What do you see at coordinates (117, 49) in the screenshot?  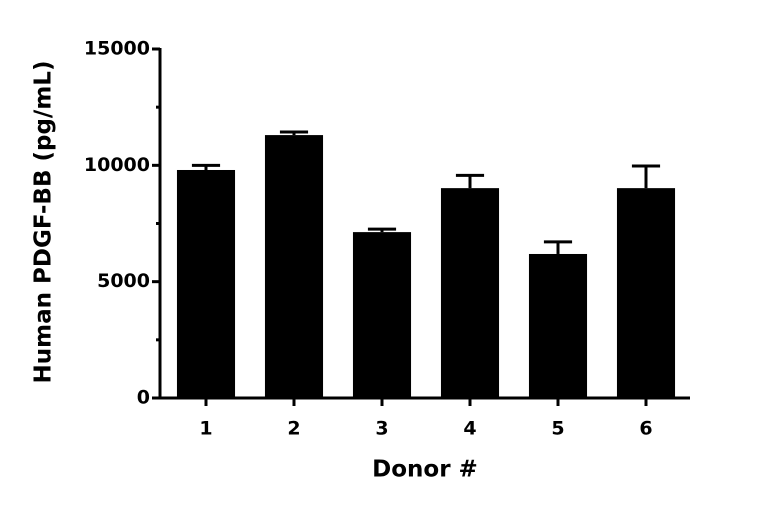 I see `y-tick-label: 15000` at bounding box center [117, 49].